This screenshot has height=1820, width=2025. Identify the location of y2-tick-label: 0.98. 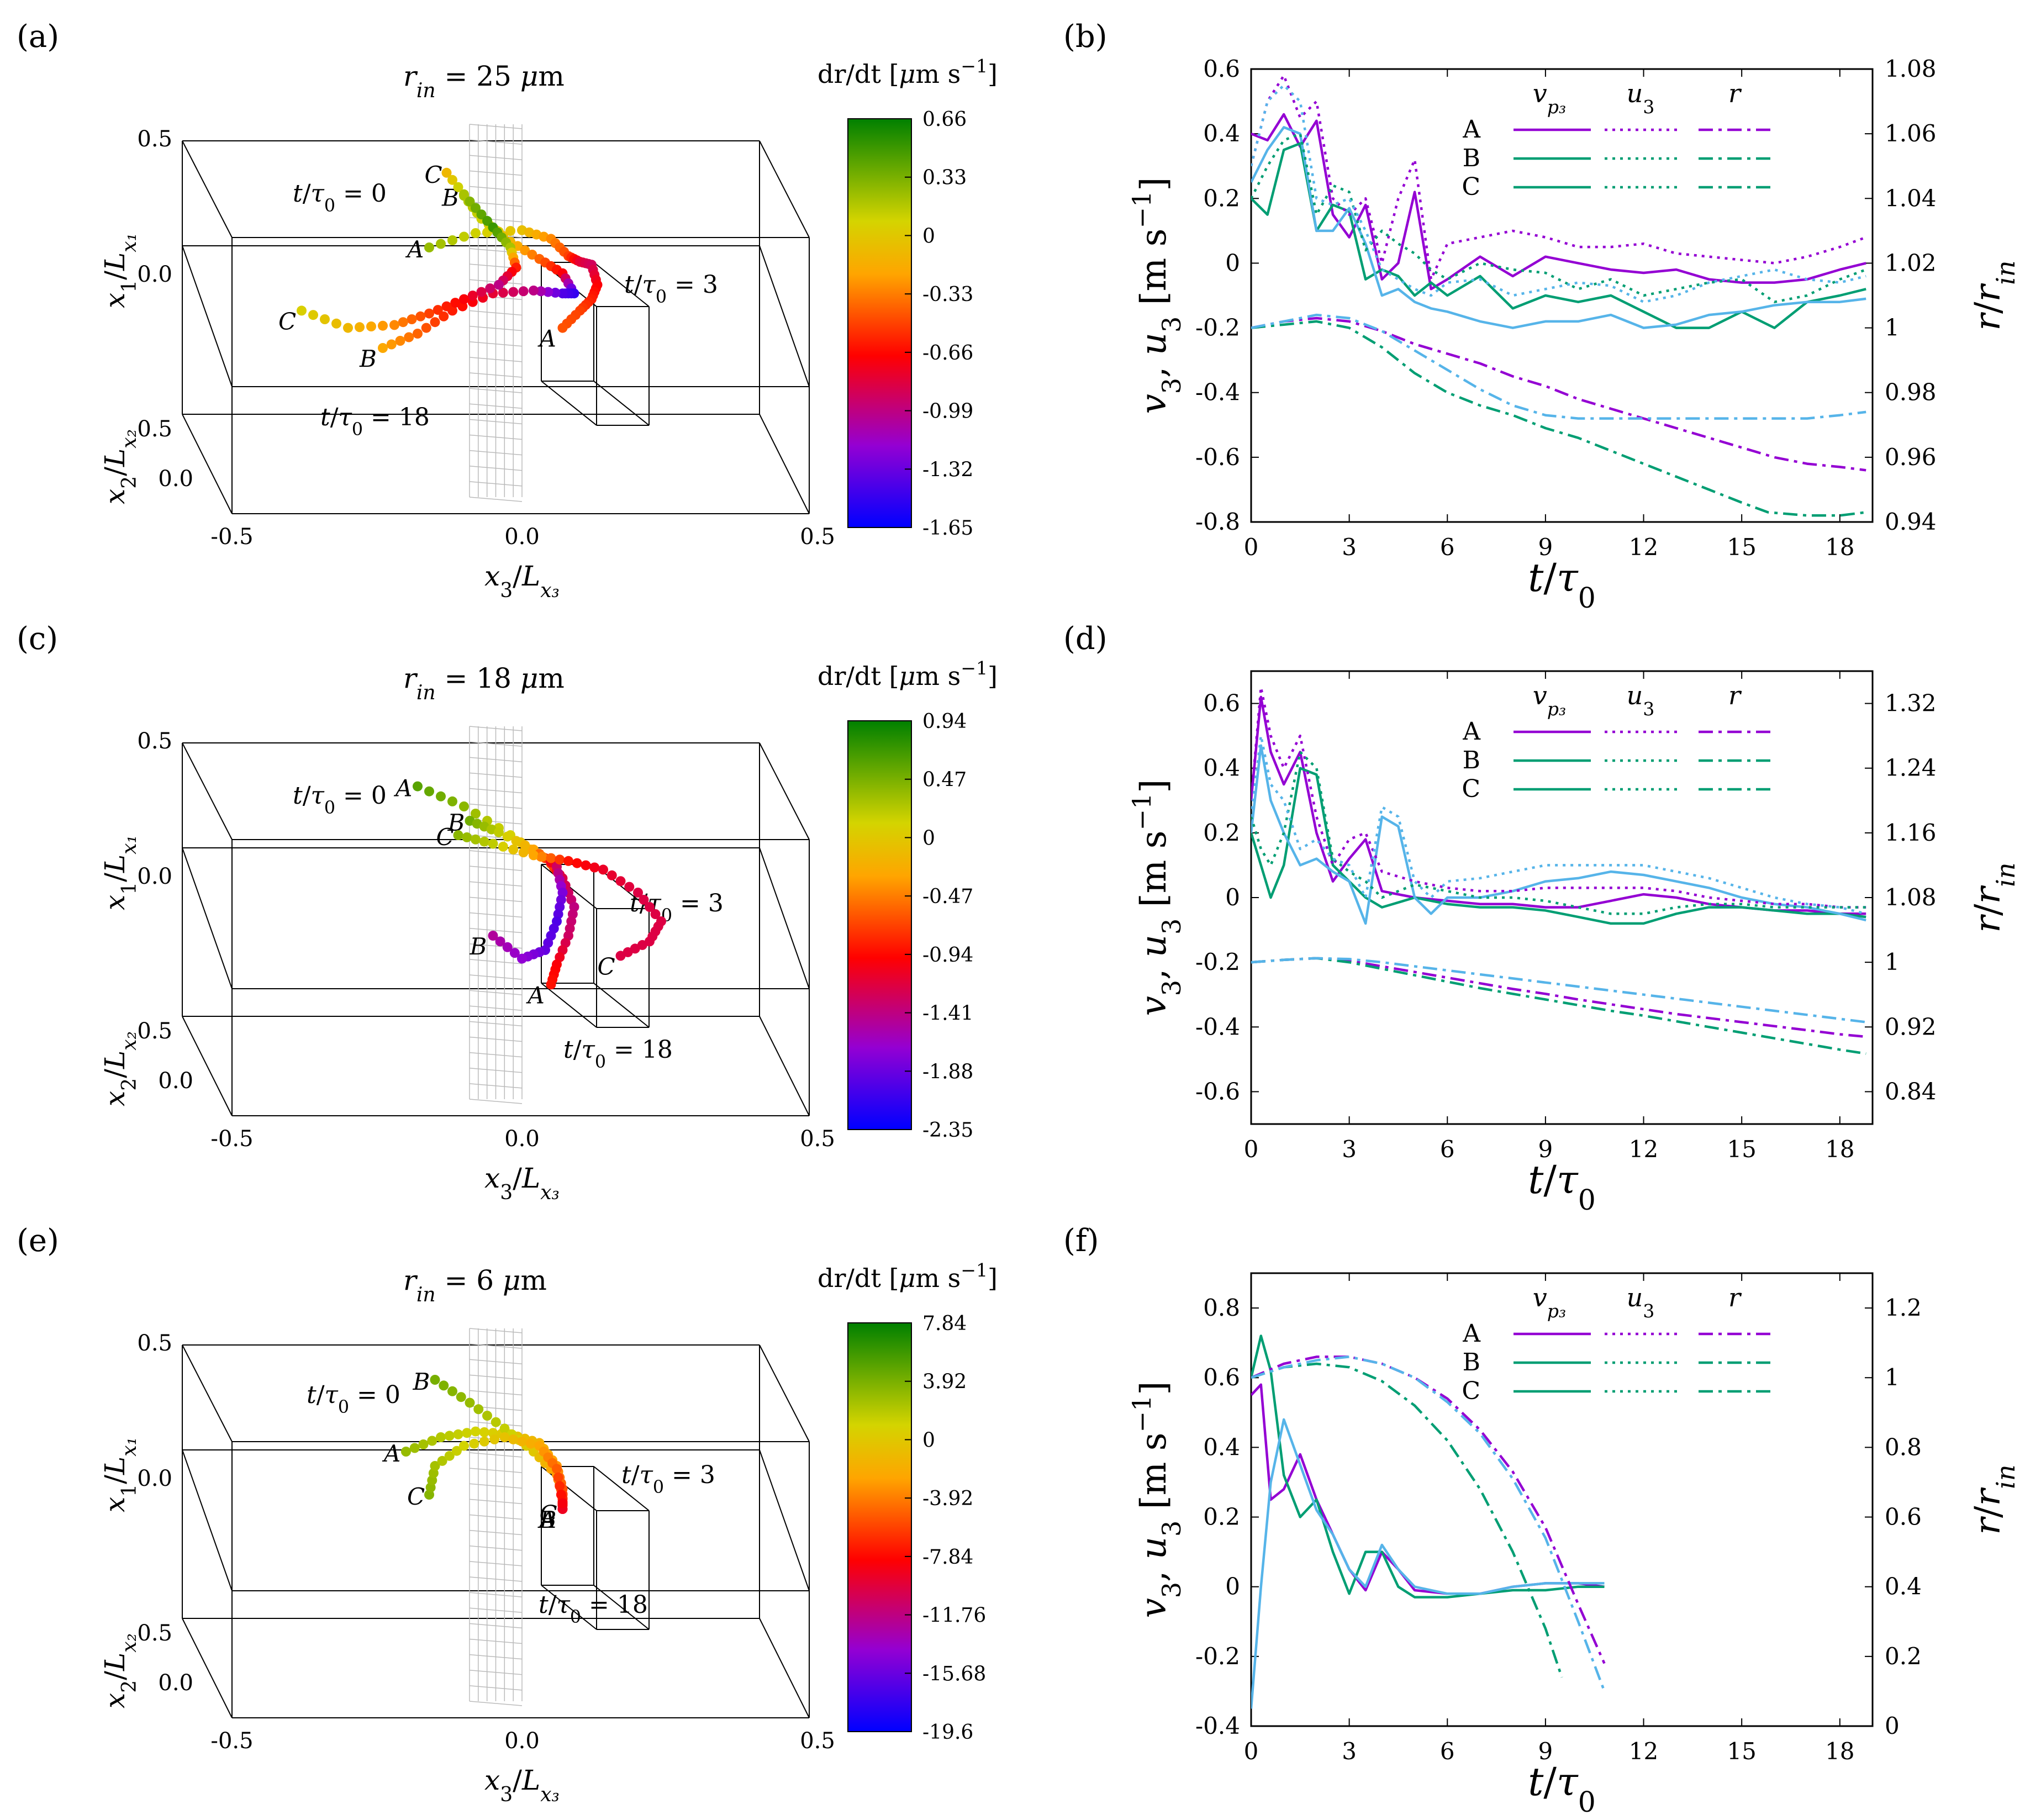
(1911, 393).